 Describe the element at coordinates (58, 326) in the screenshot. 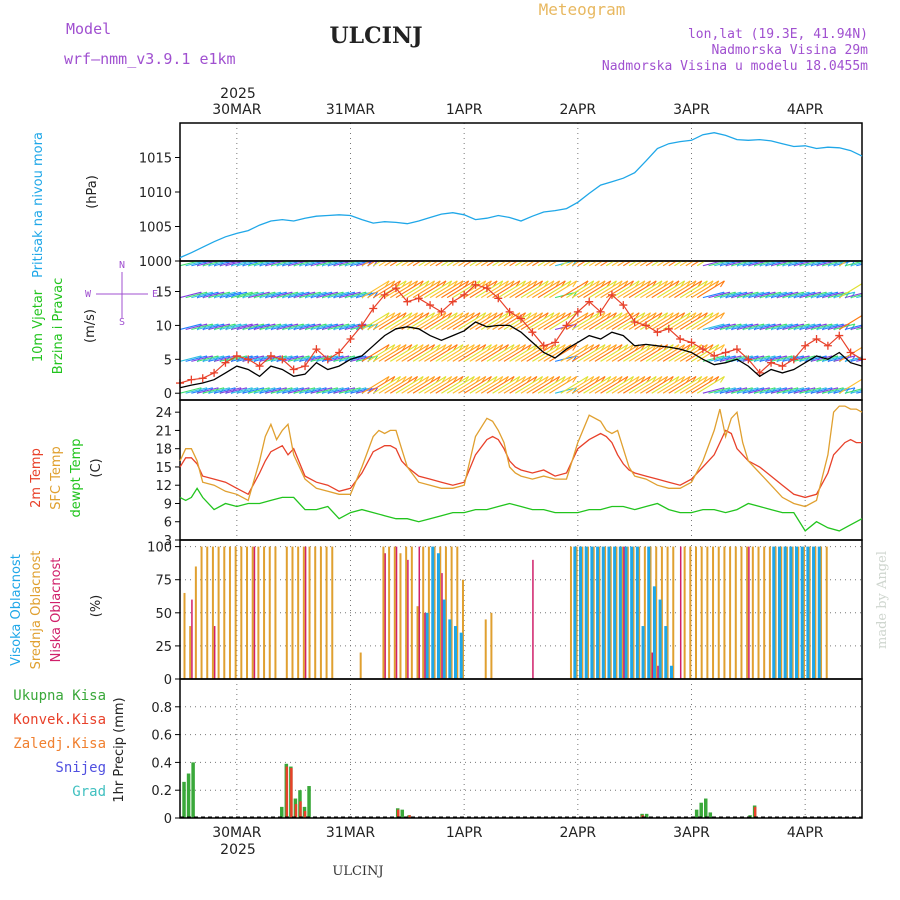

I see `wind-ylabel-line2: Brzina i Pravac` at that location.